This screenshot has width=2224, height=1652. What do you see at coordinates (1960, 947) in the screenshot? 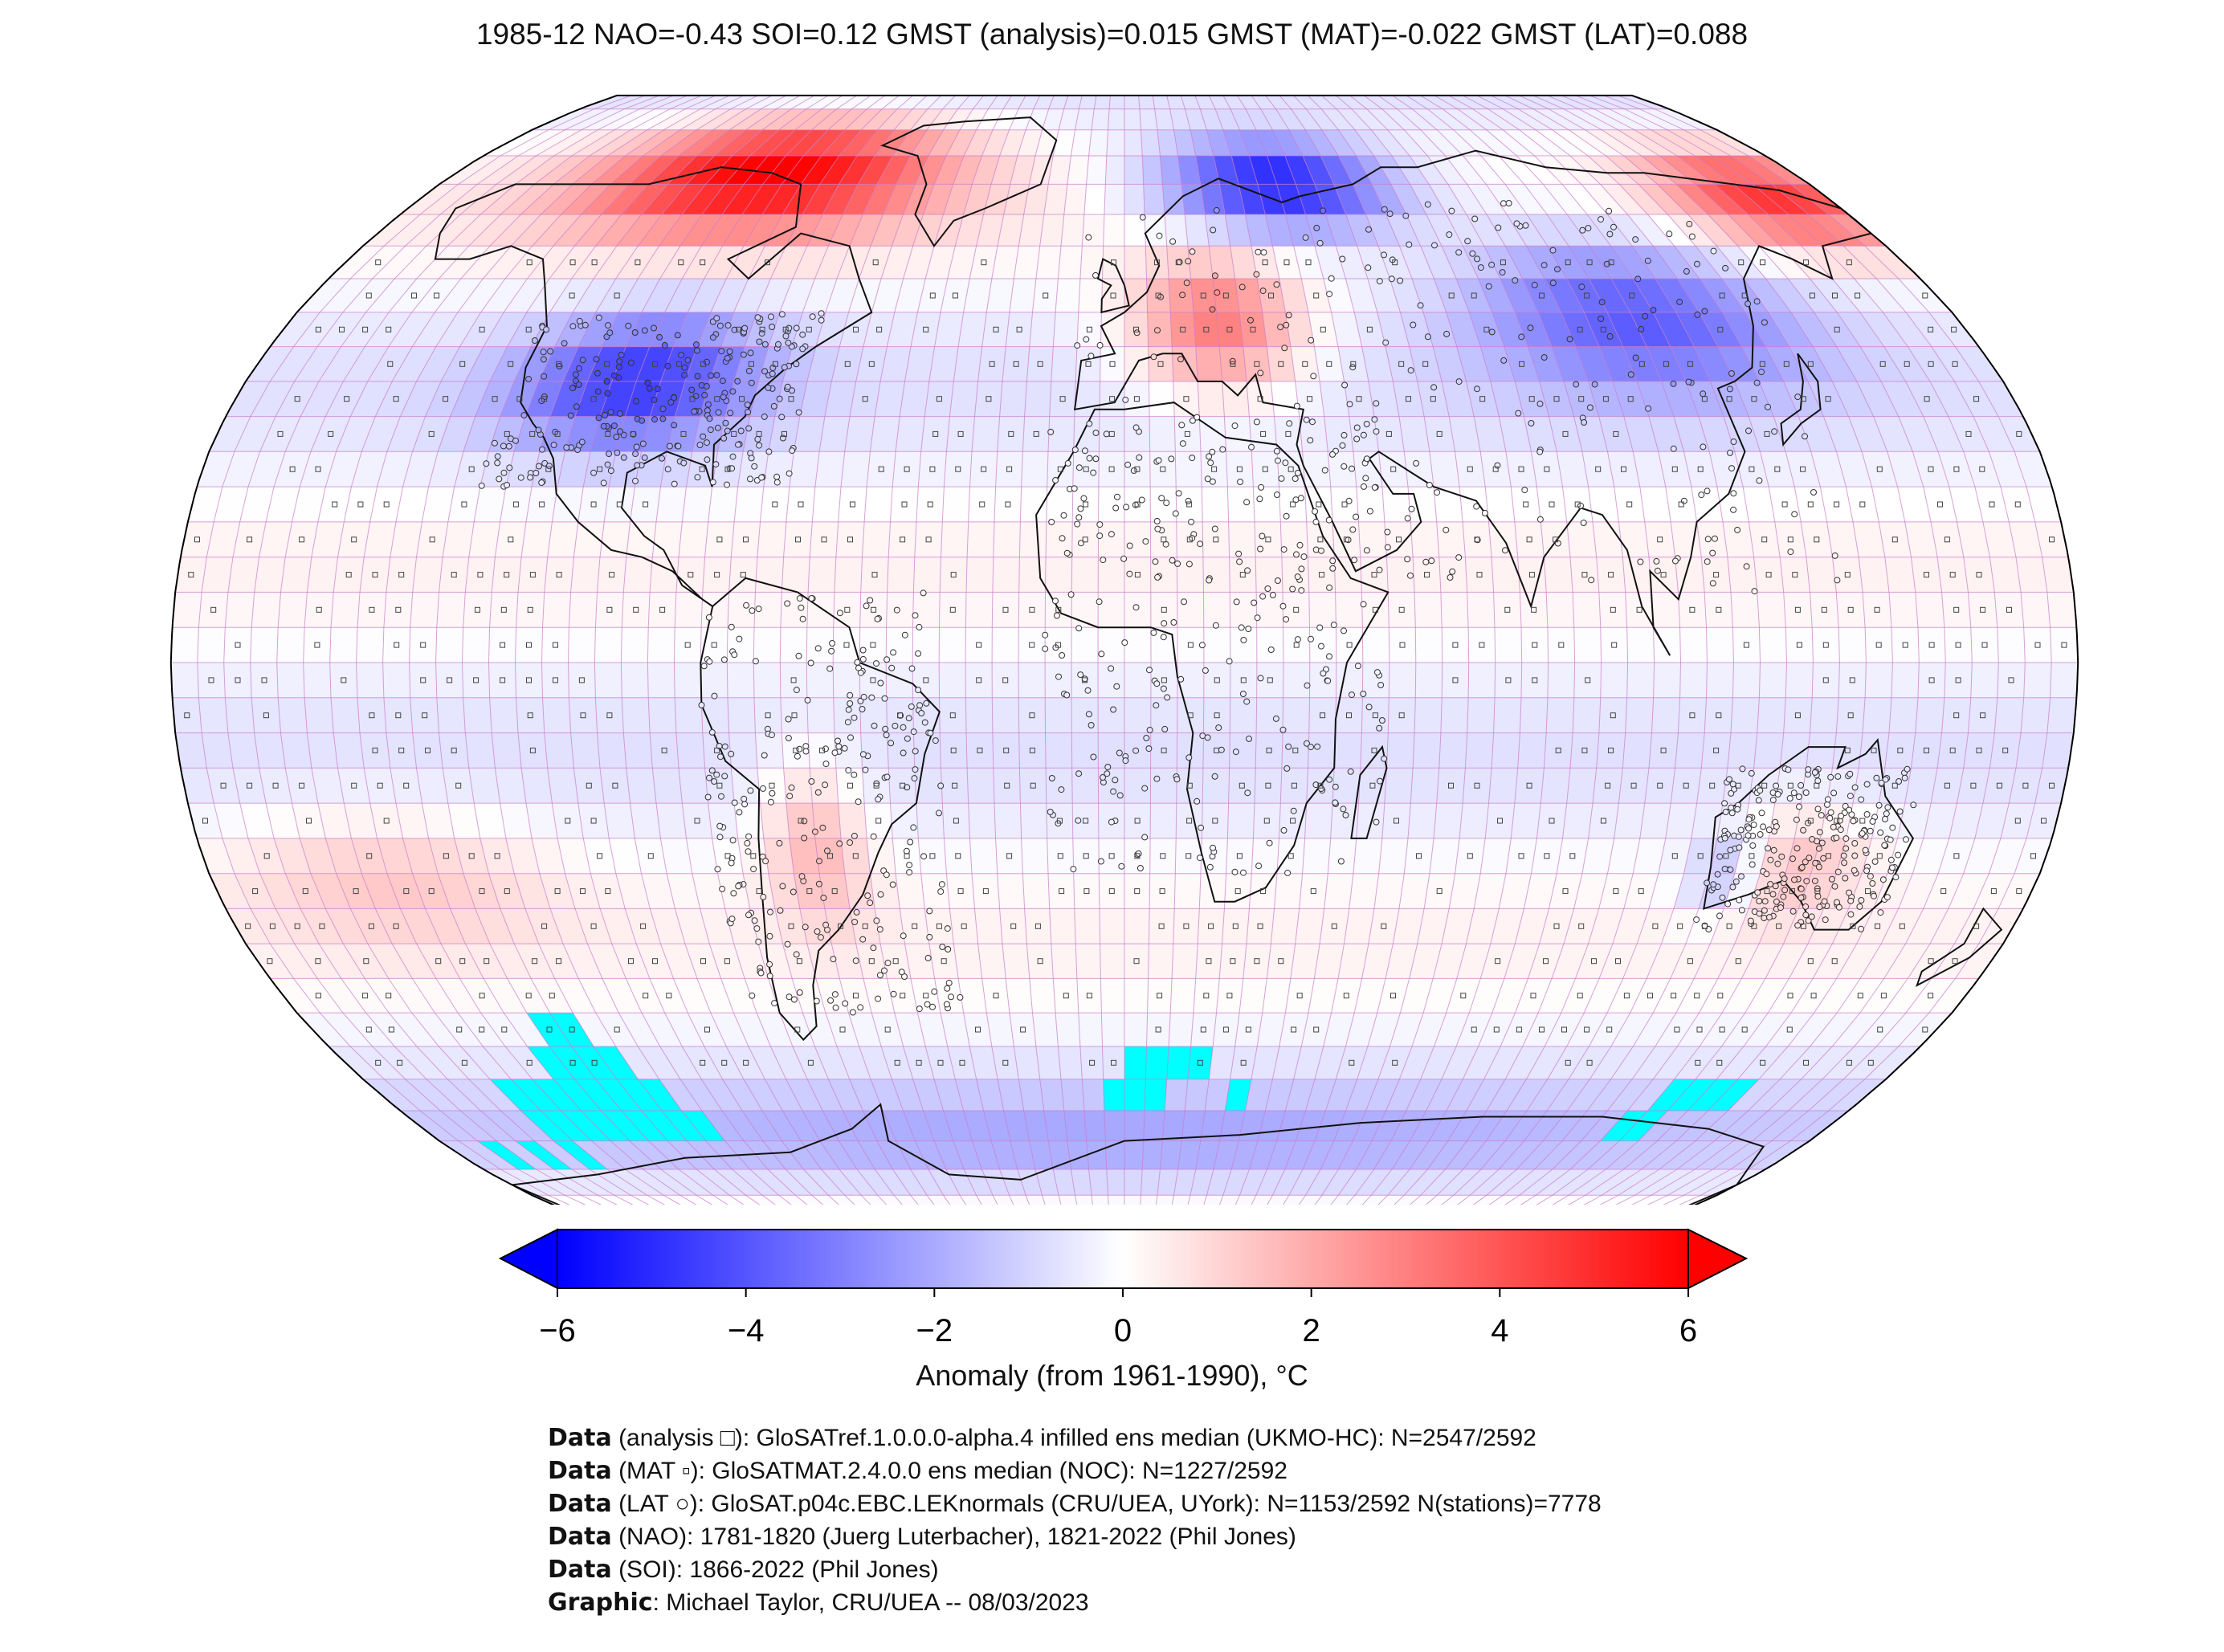
I see `coastline-new-zealand` at bounding box center [1960, 947].